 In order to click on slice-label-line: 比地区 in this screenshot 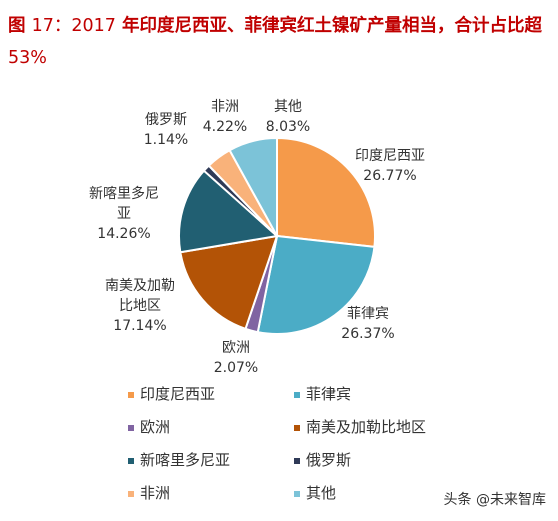, I will do `click(140, 306)`.